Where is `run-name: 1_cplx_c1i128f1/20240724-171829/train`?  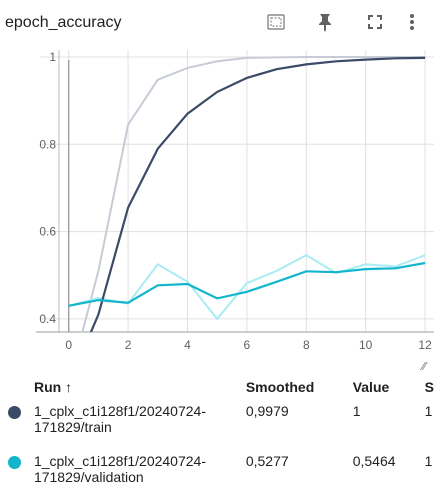 run-name: 1_cplx_c1i128f1/20240724-171829/train is located at coordinates (119, 419).